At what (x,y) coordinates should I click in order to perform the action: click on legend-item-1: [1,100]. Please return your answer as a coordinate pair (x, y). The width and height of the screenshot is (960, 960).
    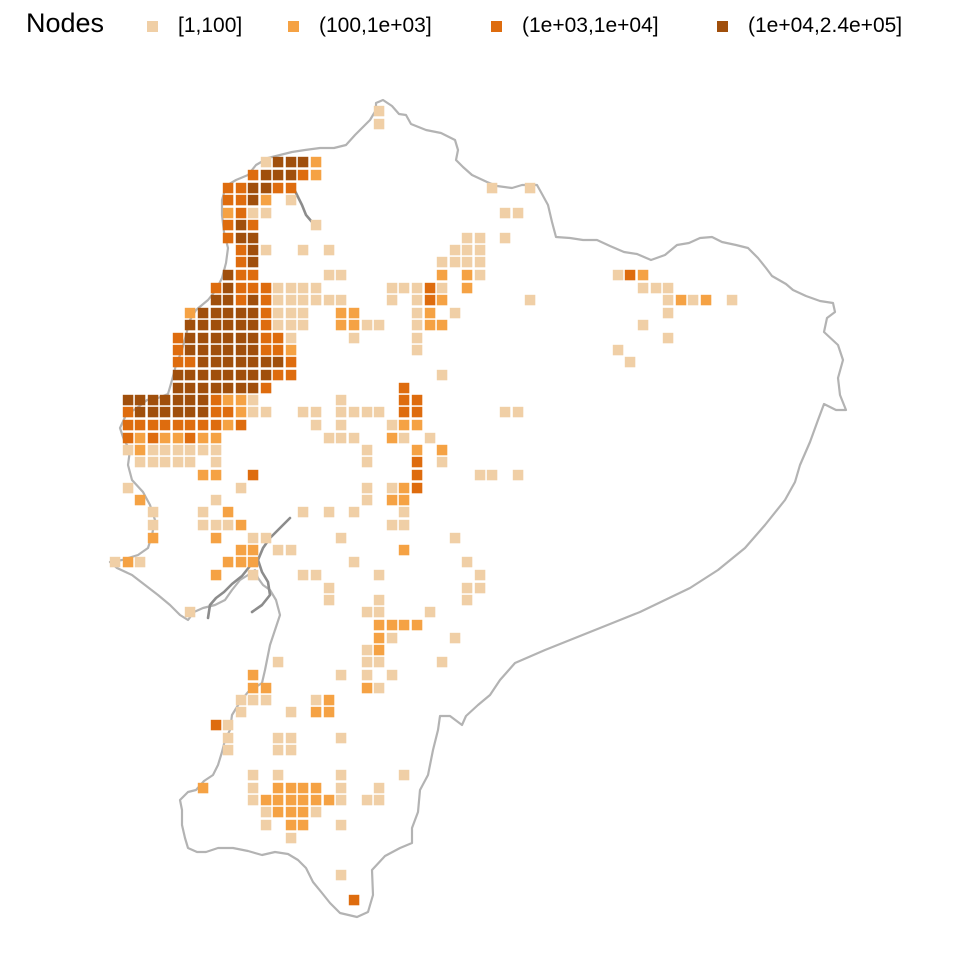
    Looking at the image, I should click on (194, 26).